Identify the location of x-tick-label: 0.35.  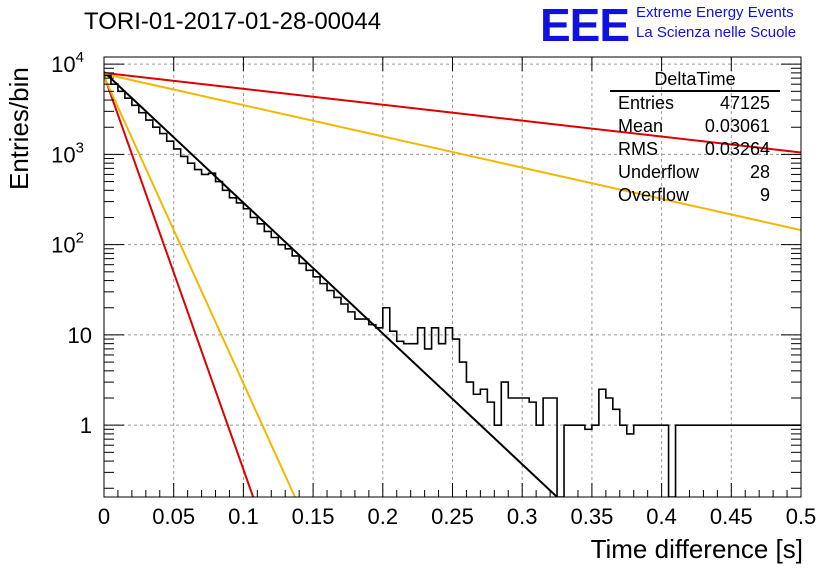
(591, 516).